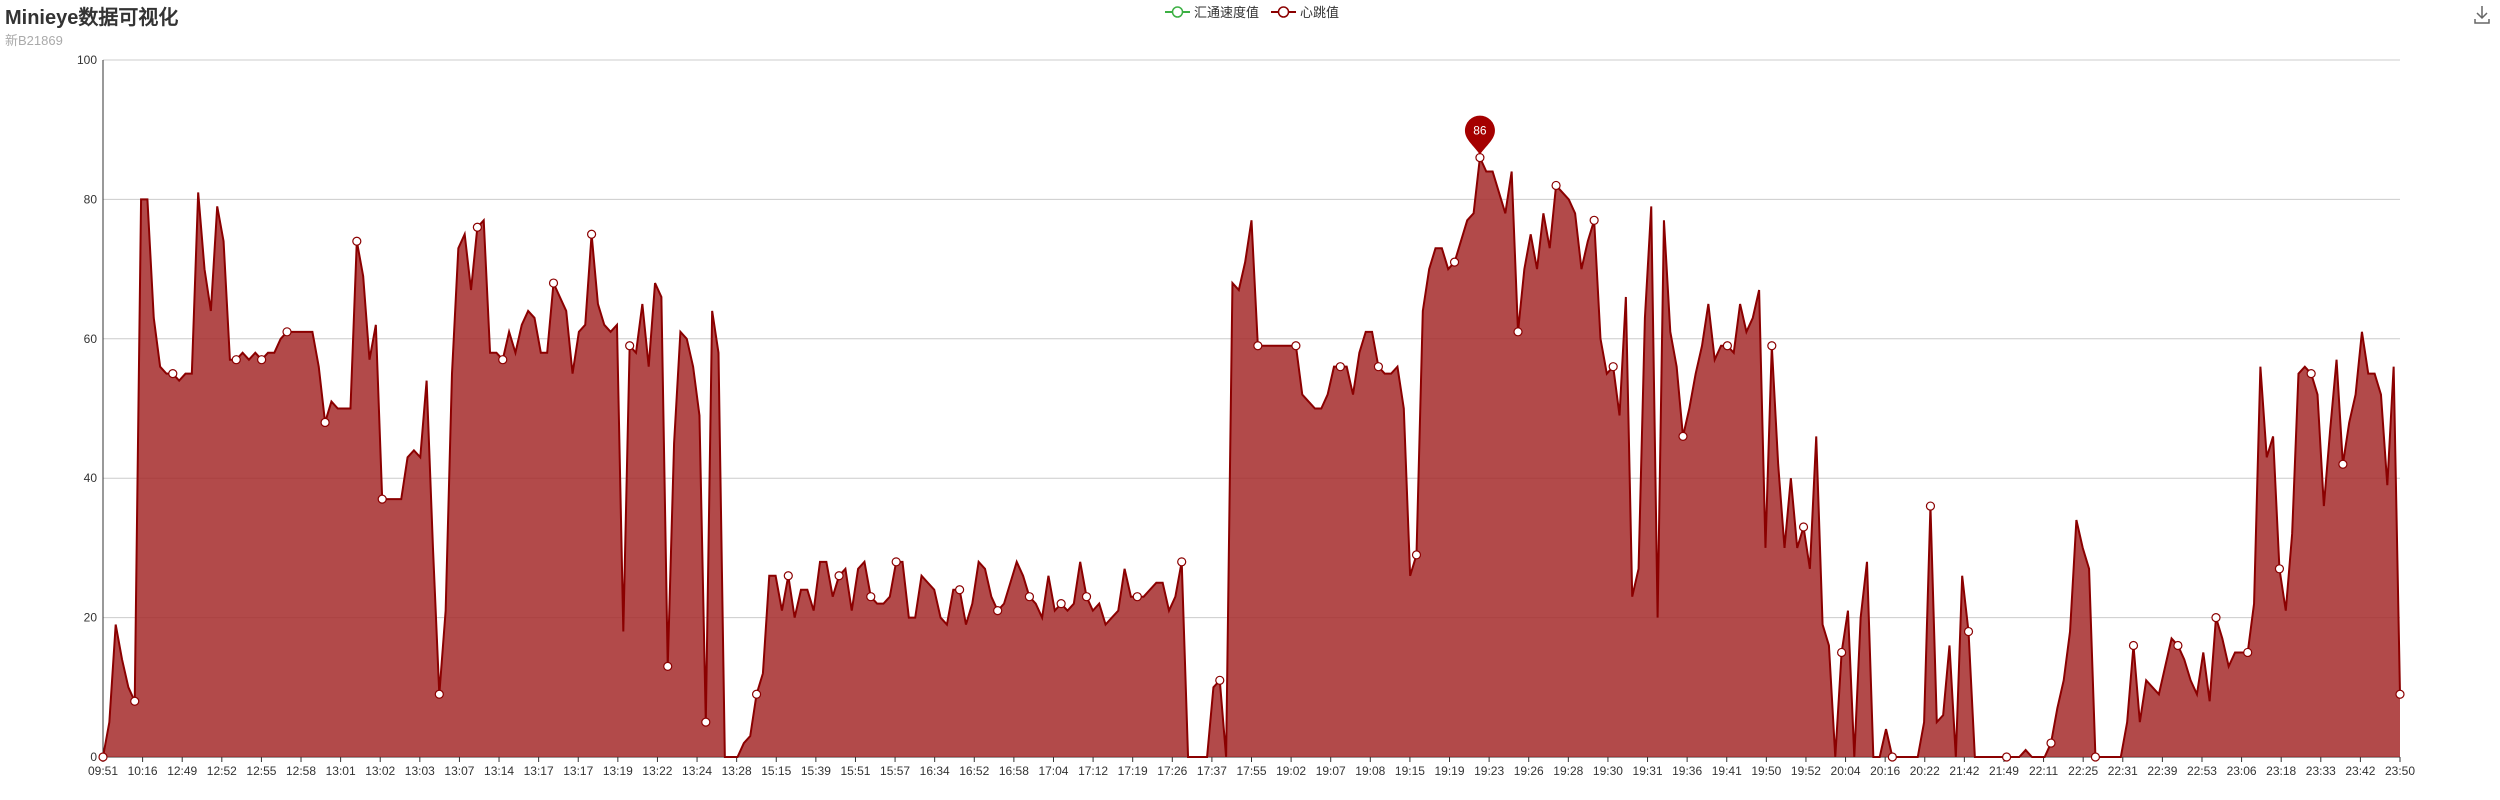  I want to click on x-tick-label: 17:19, so click(1133, 771).